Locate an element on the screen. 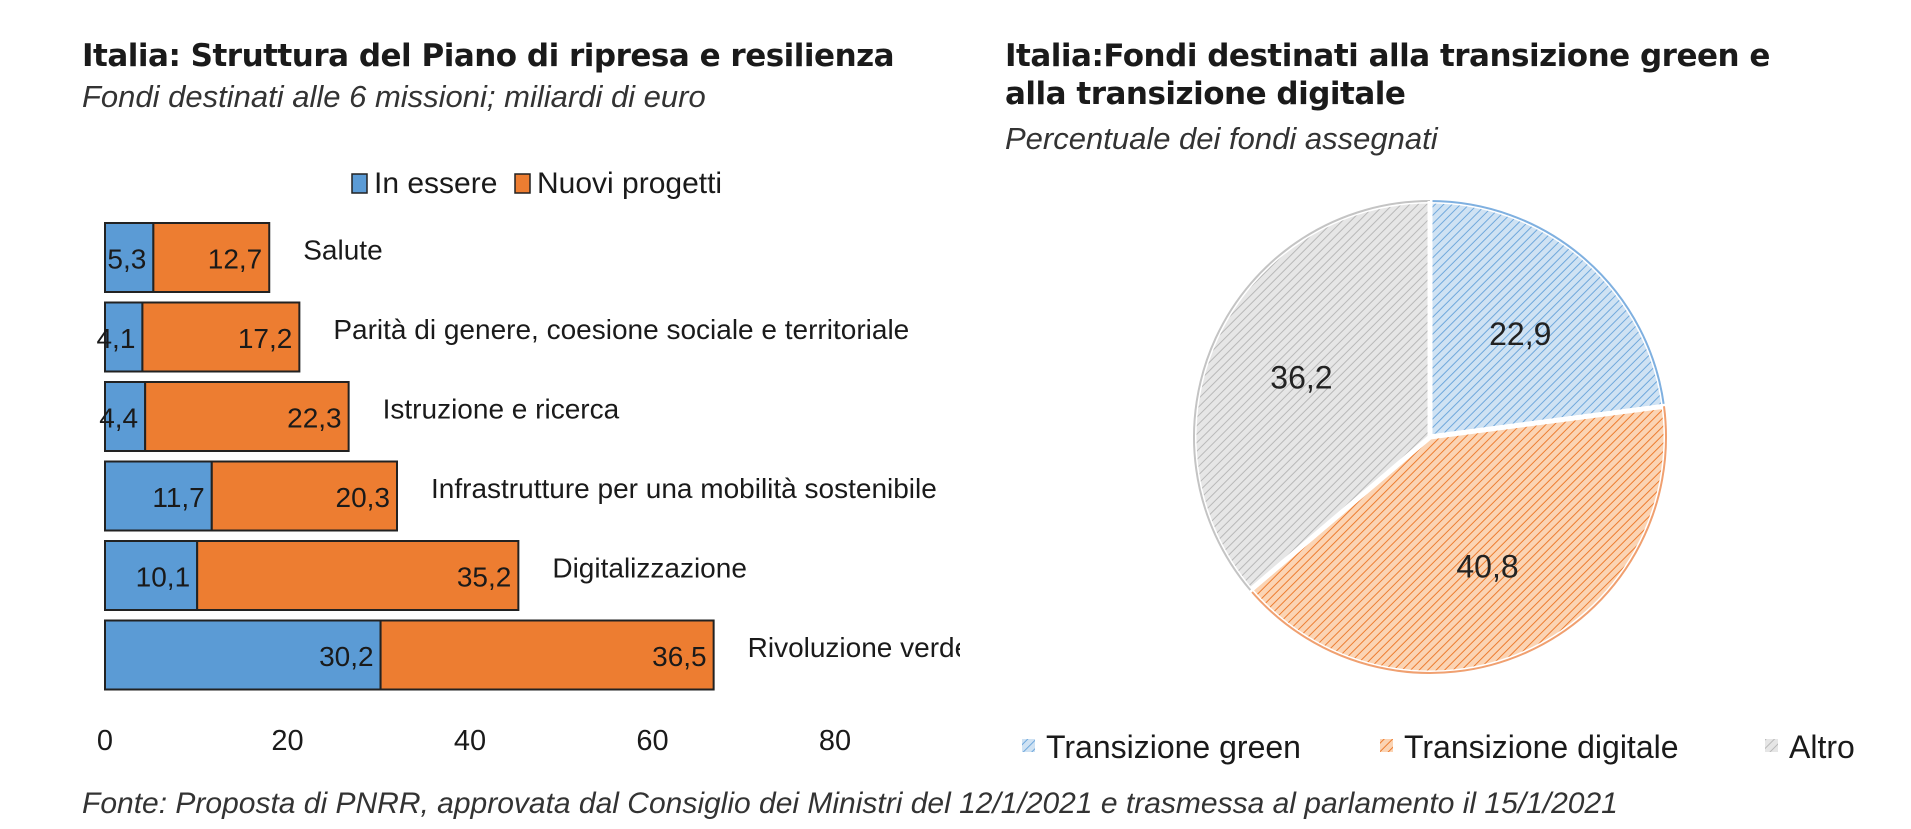 Image resolution: width=1911 pixels, height=829 pixels. bar-value-label: 35,2 is located at coordinates (484, 577).